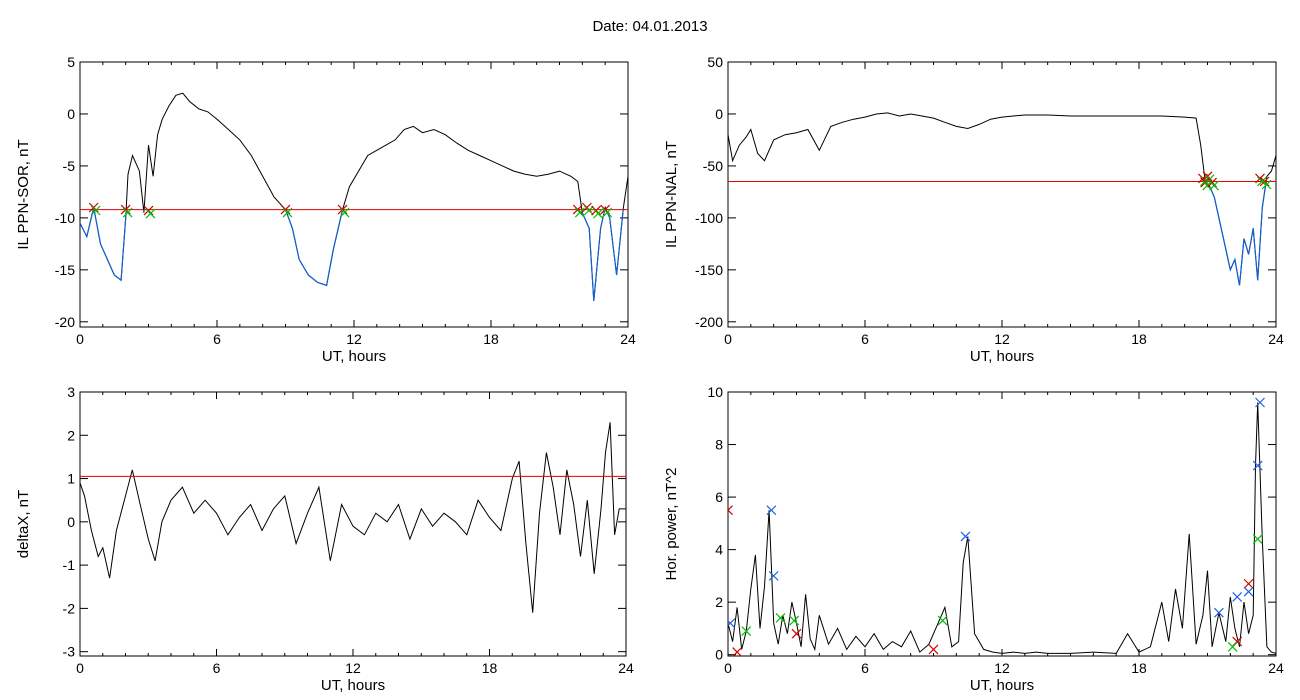 The image size is (1300, 700). I want to click on y-tick-label: 3, so click(71, 392).